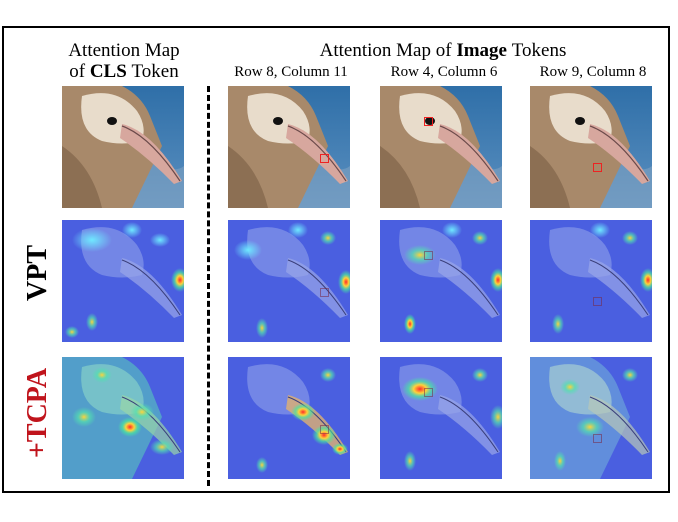 The width and height of the screenshot is (678, 522). Describe the element at coordinates (123, 418) in the screenshot. I see `tcpa-attention-map-cls` at that location.